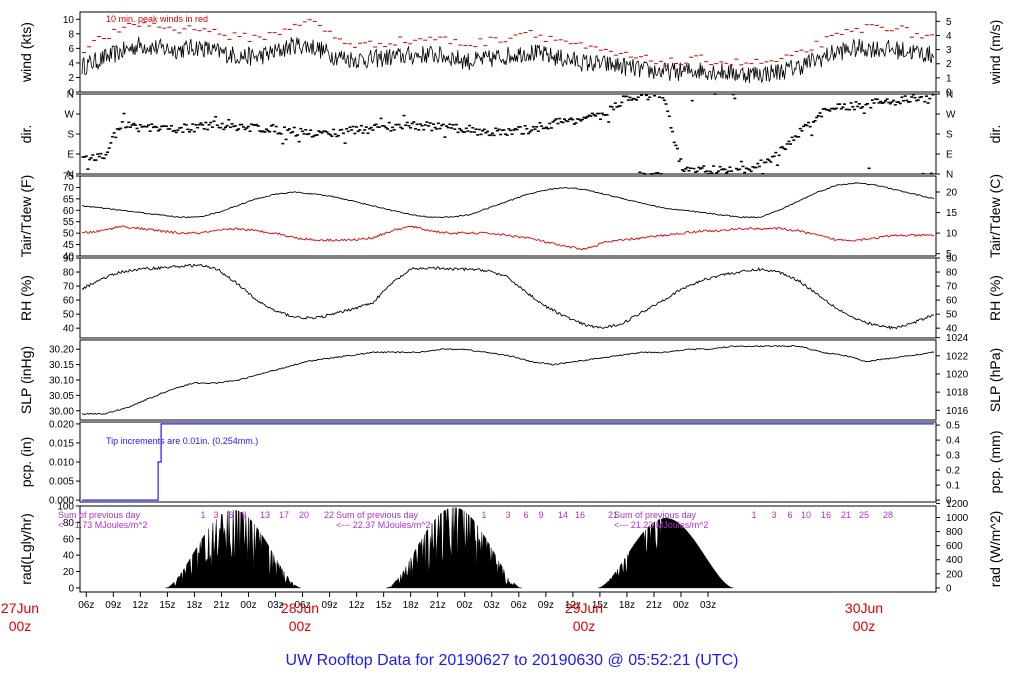 The height and width of the screenshot is (700, 1024). I want to click on rad-ytick-label: 60, so click(69, 539).